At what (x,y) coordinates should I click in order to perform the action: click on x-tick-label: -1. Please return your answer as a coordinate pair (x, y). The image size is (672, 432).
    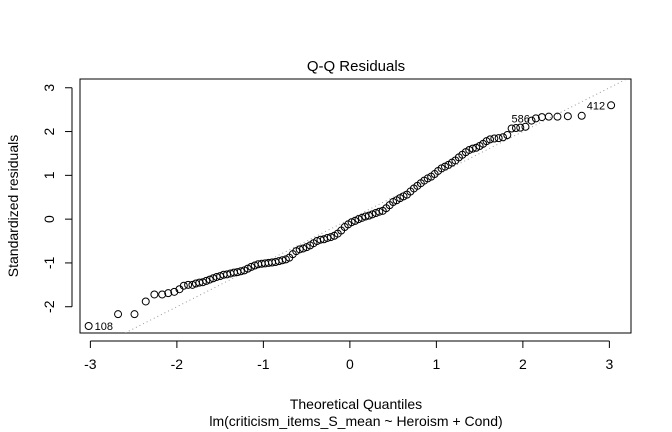
    Looking at the image, I should click on (263, 364).